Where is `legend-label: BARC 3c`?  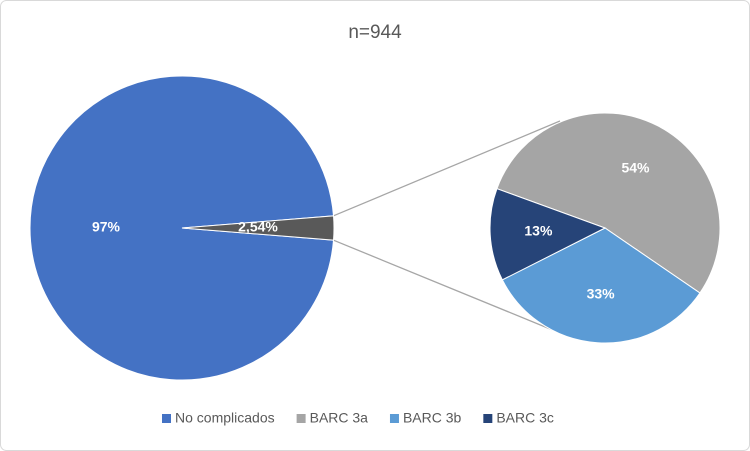 legend-label: BARC 3c is located at coordinates (525, 418).